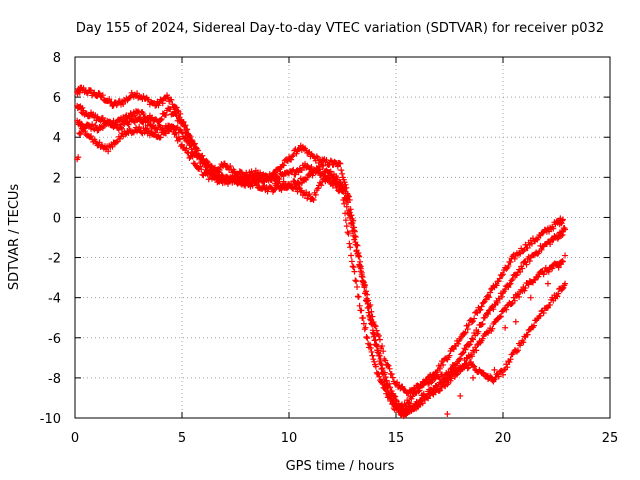 The image size is (640, 480). I want to click on x-axis-label: GPS time / hours, so click(340, 466).